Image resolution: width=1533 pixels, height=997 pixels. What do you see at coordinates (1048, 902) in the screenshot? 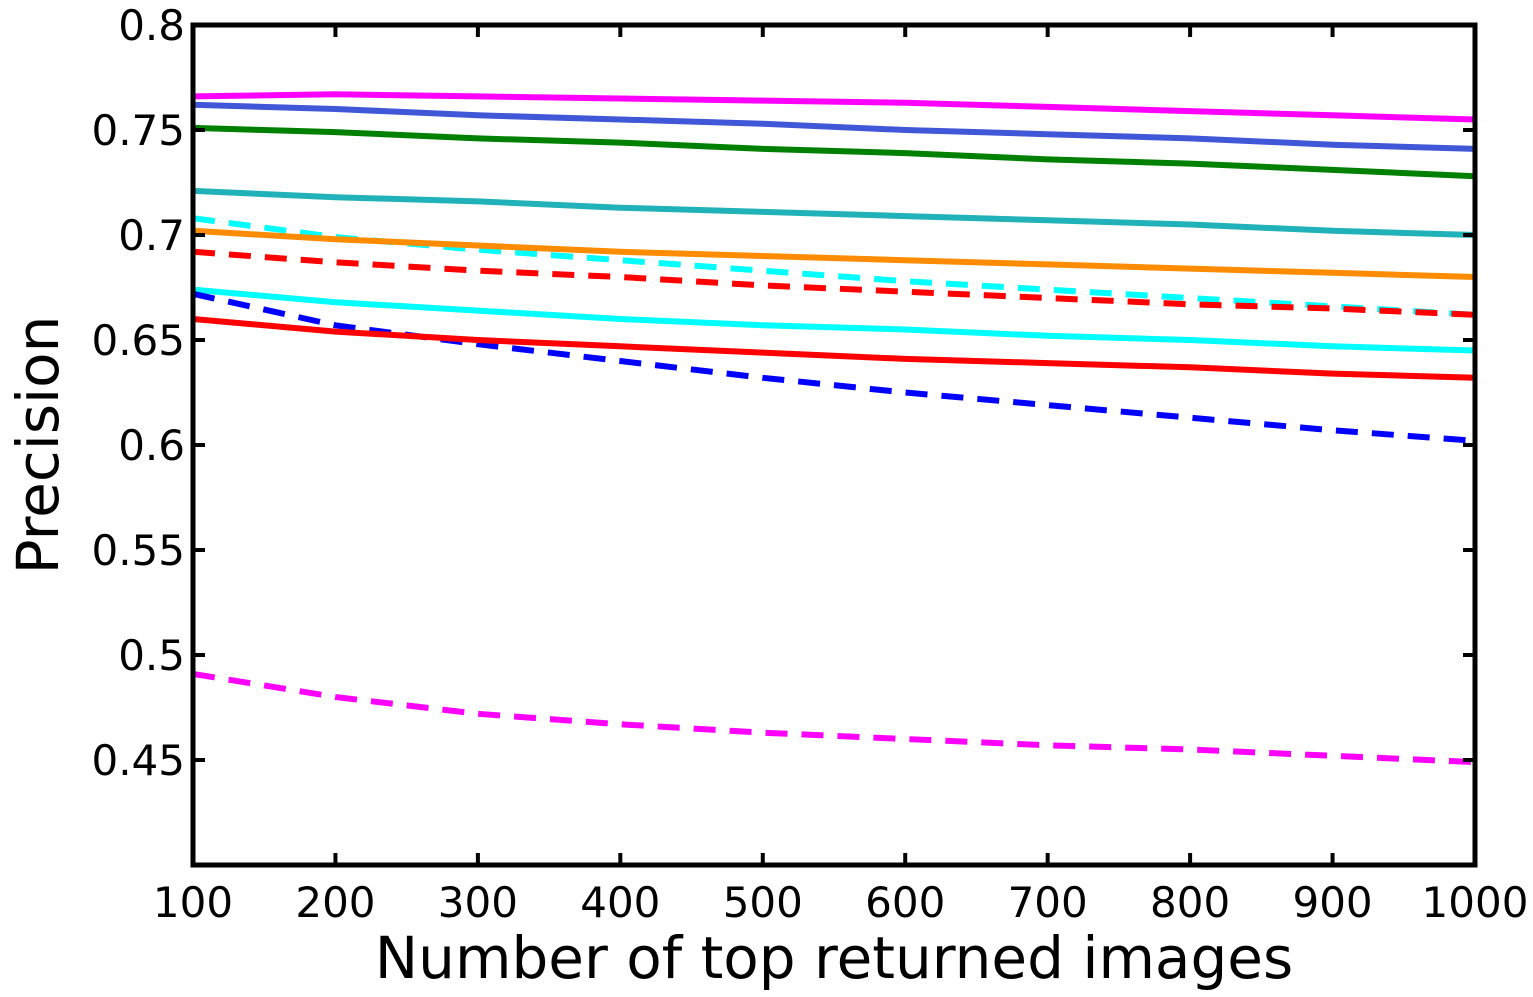
I see `x-tick-label: 700` at bounding box center [1048, 902].